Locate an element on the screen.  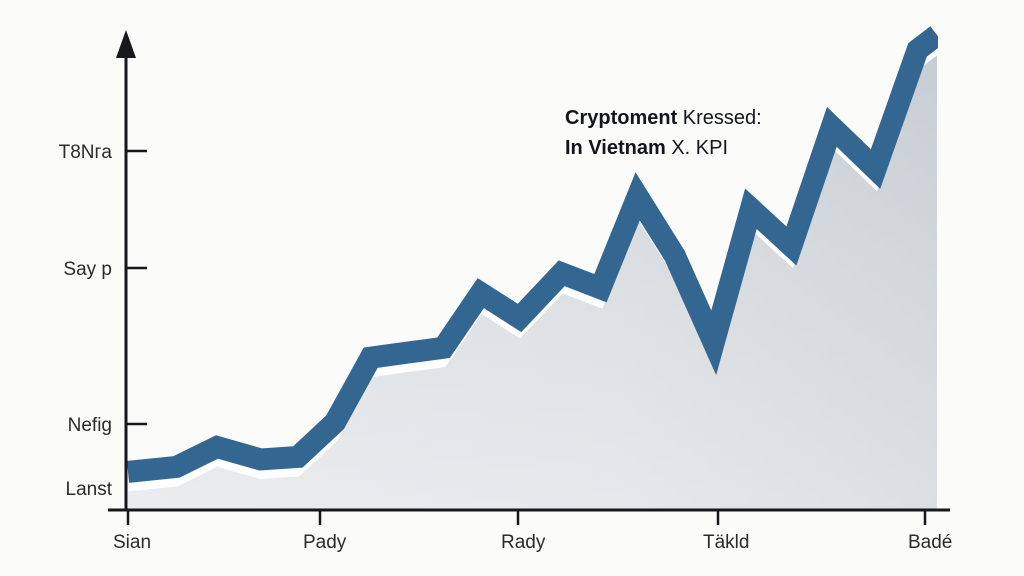
y-axis-label-2: Nefig is located at coordinates (90, 425).